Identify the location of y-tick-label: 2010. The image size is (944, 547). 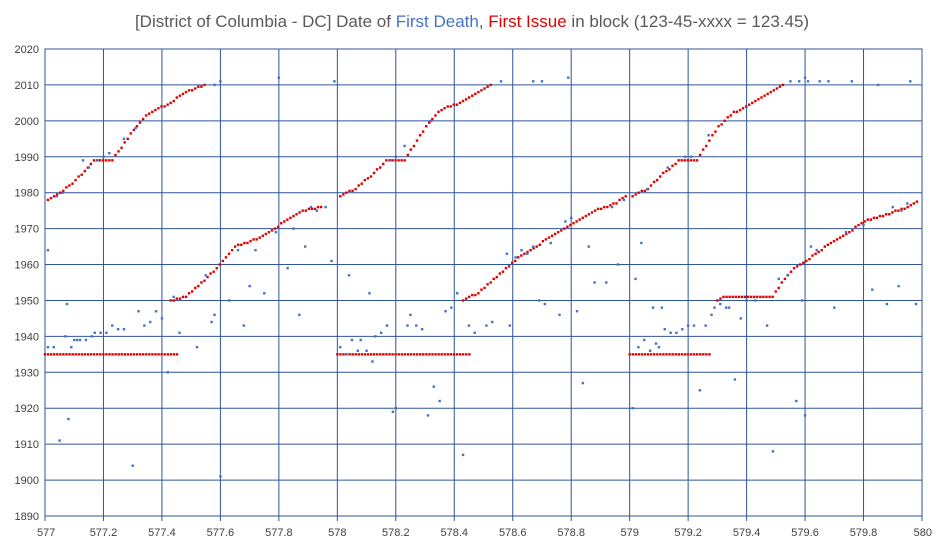
(27, 86).